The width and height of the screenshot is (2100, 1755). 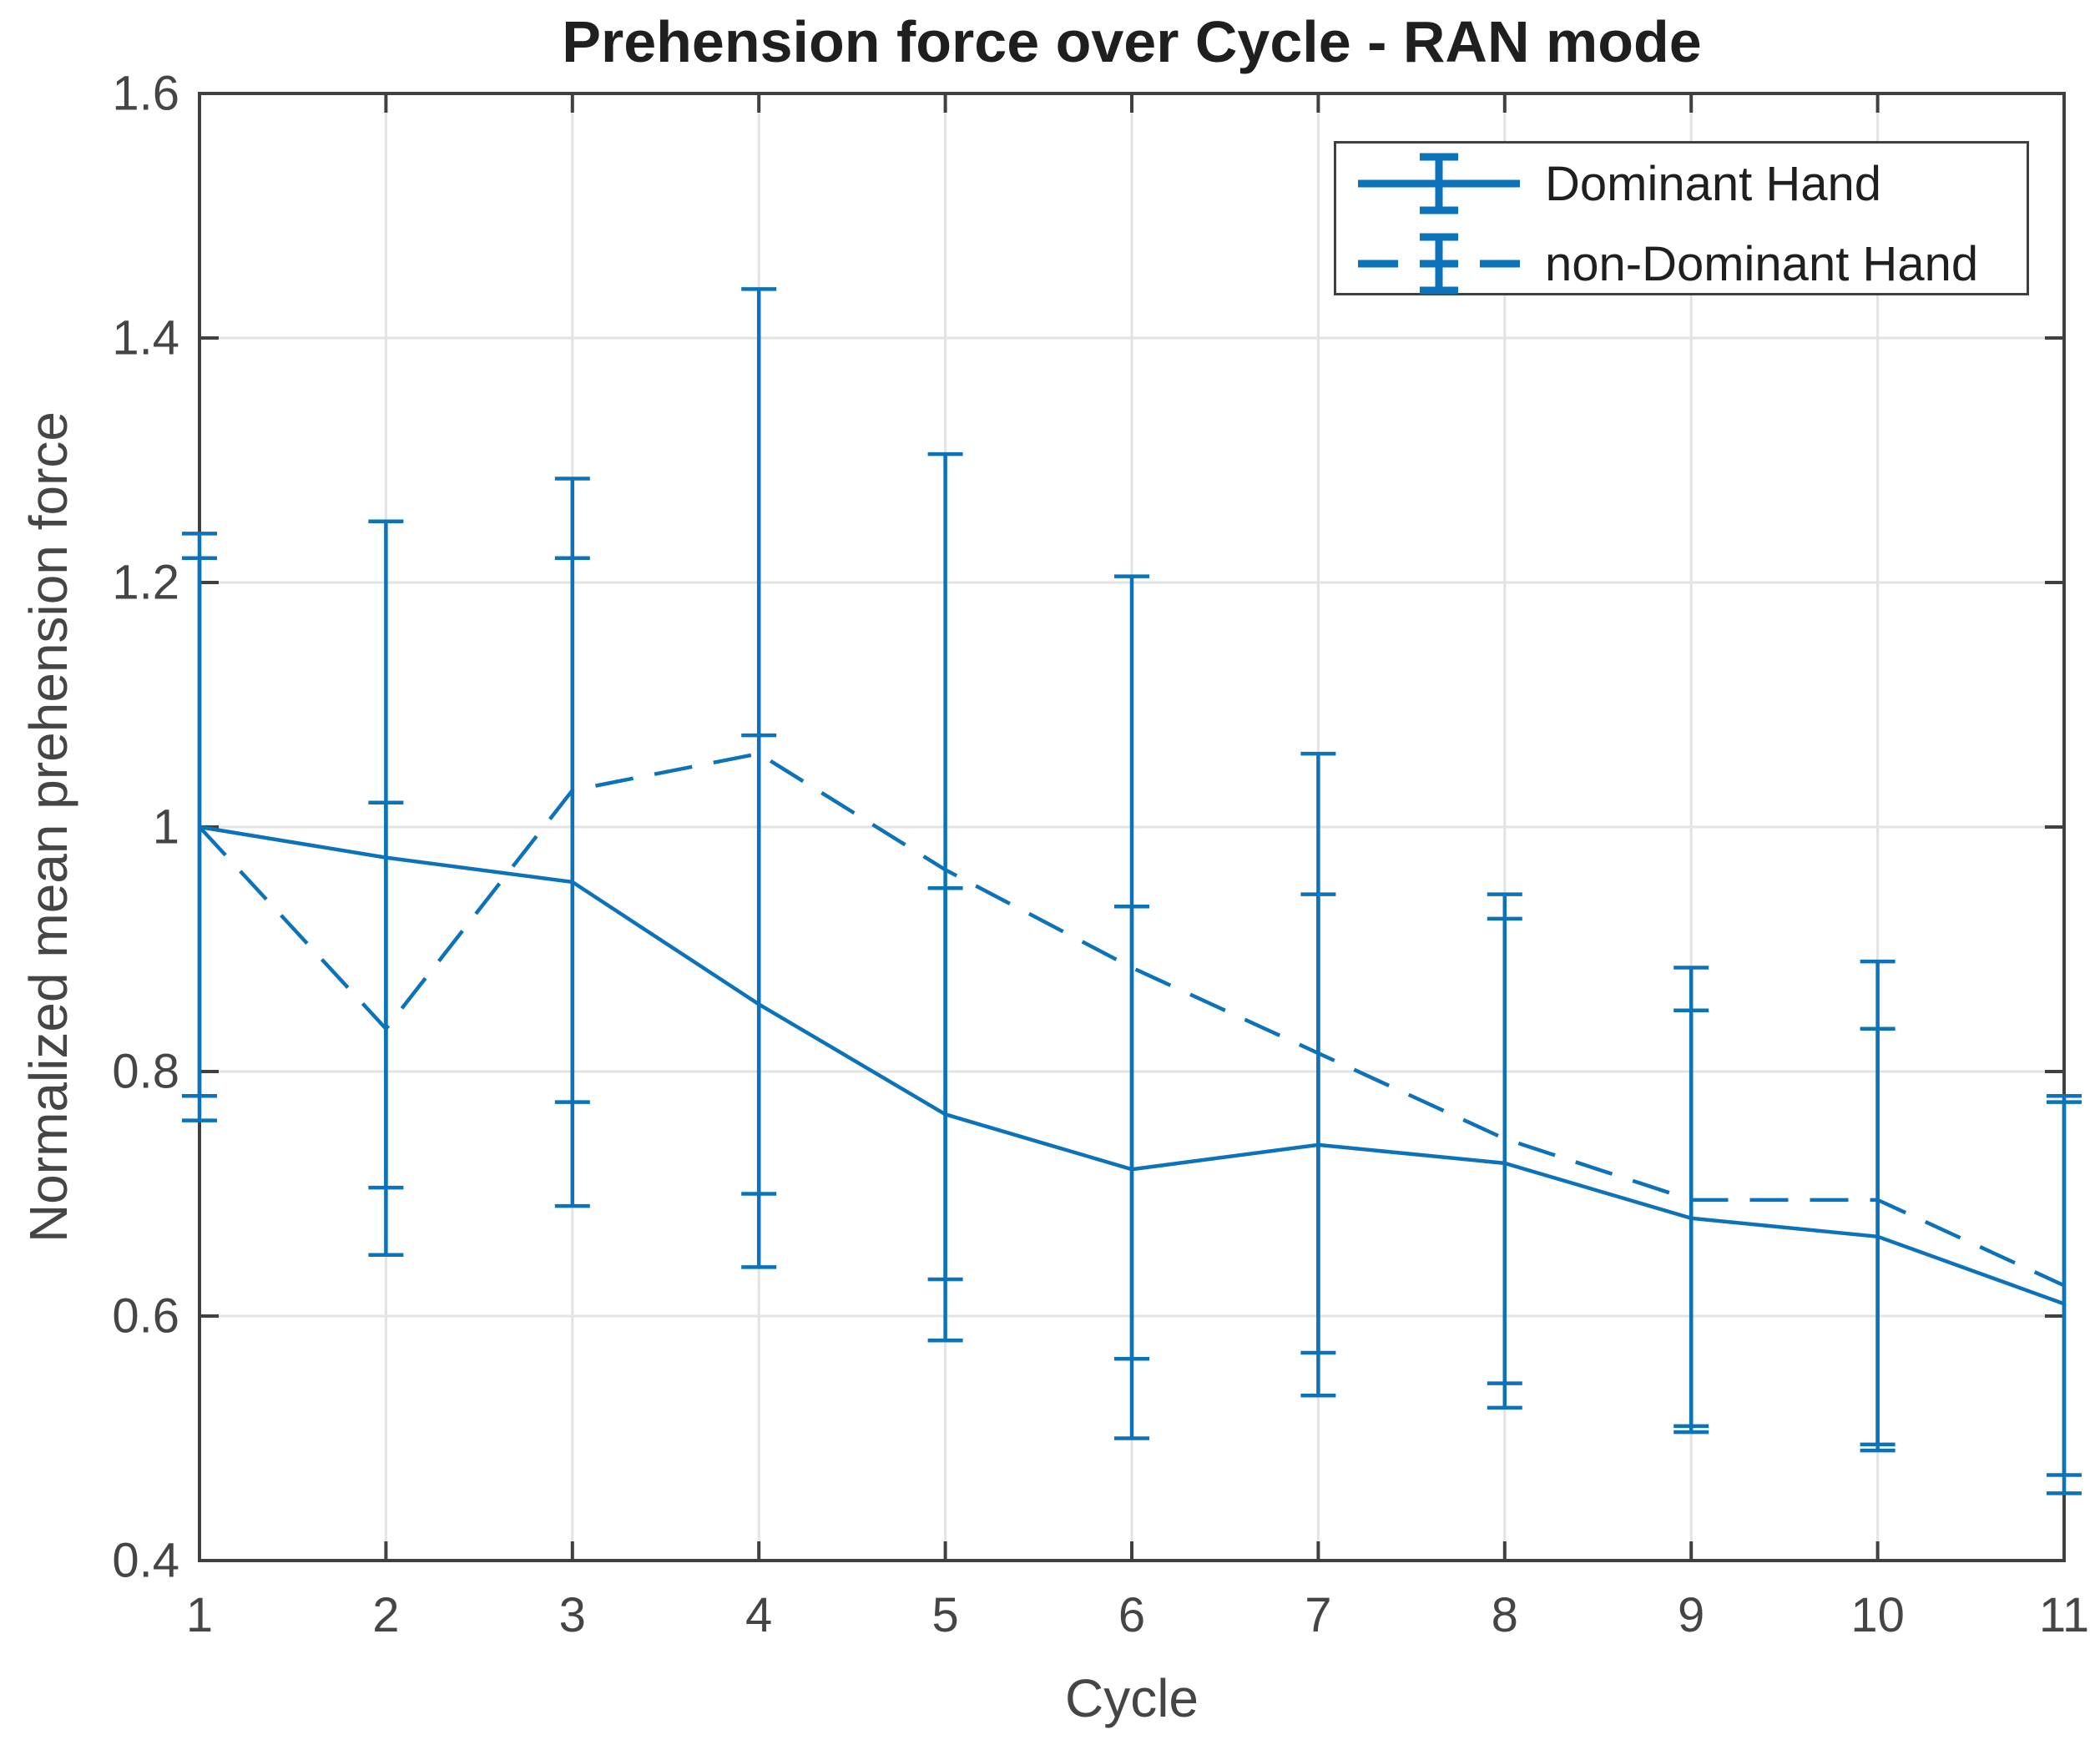 I want to click on x-tick-label: 3, so click(x=572, y=1615).